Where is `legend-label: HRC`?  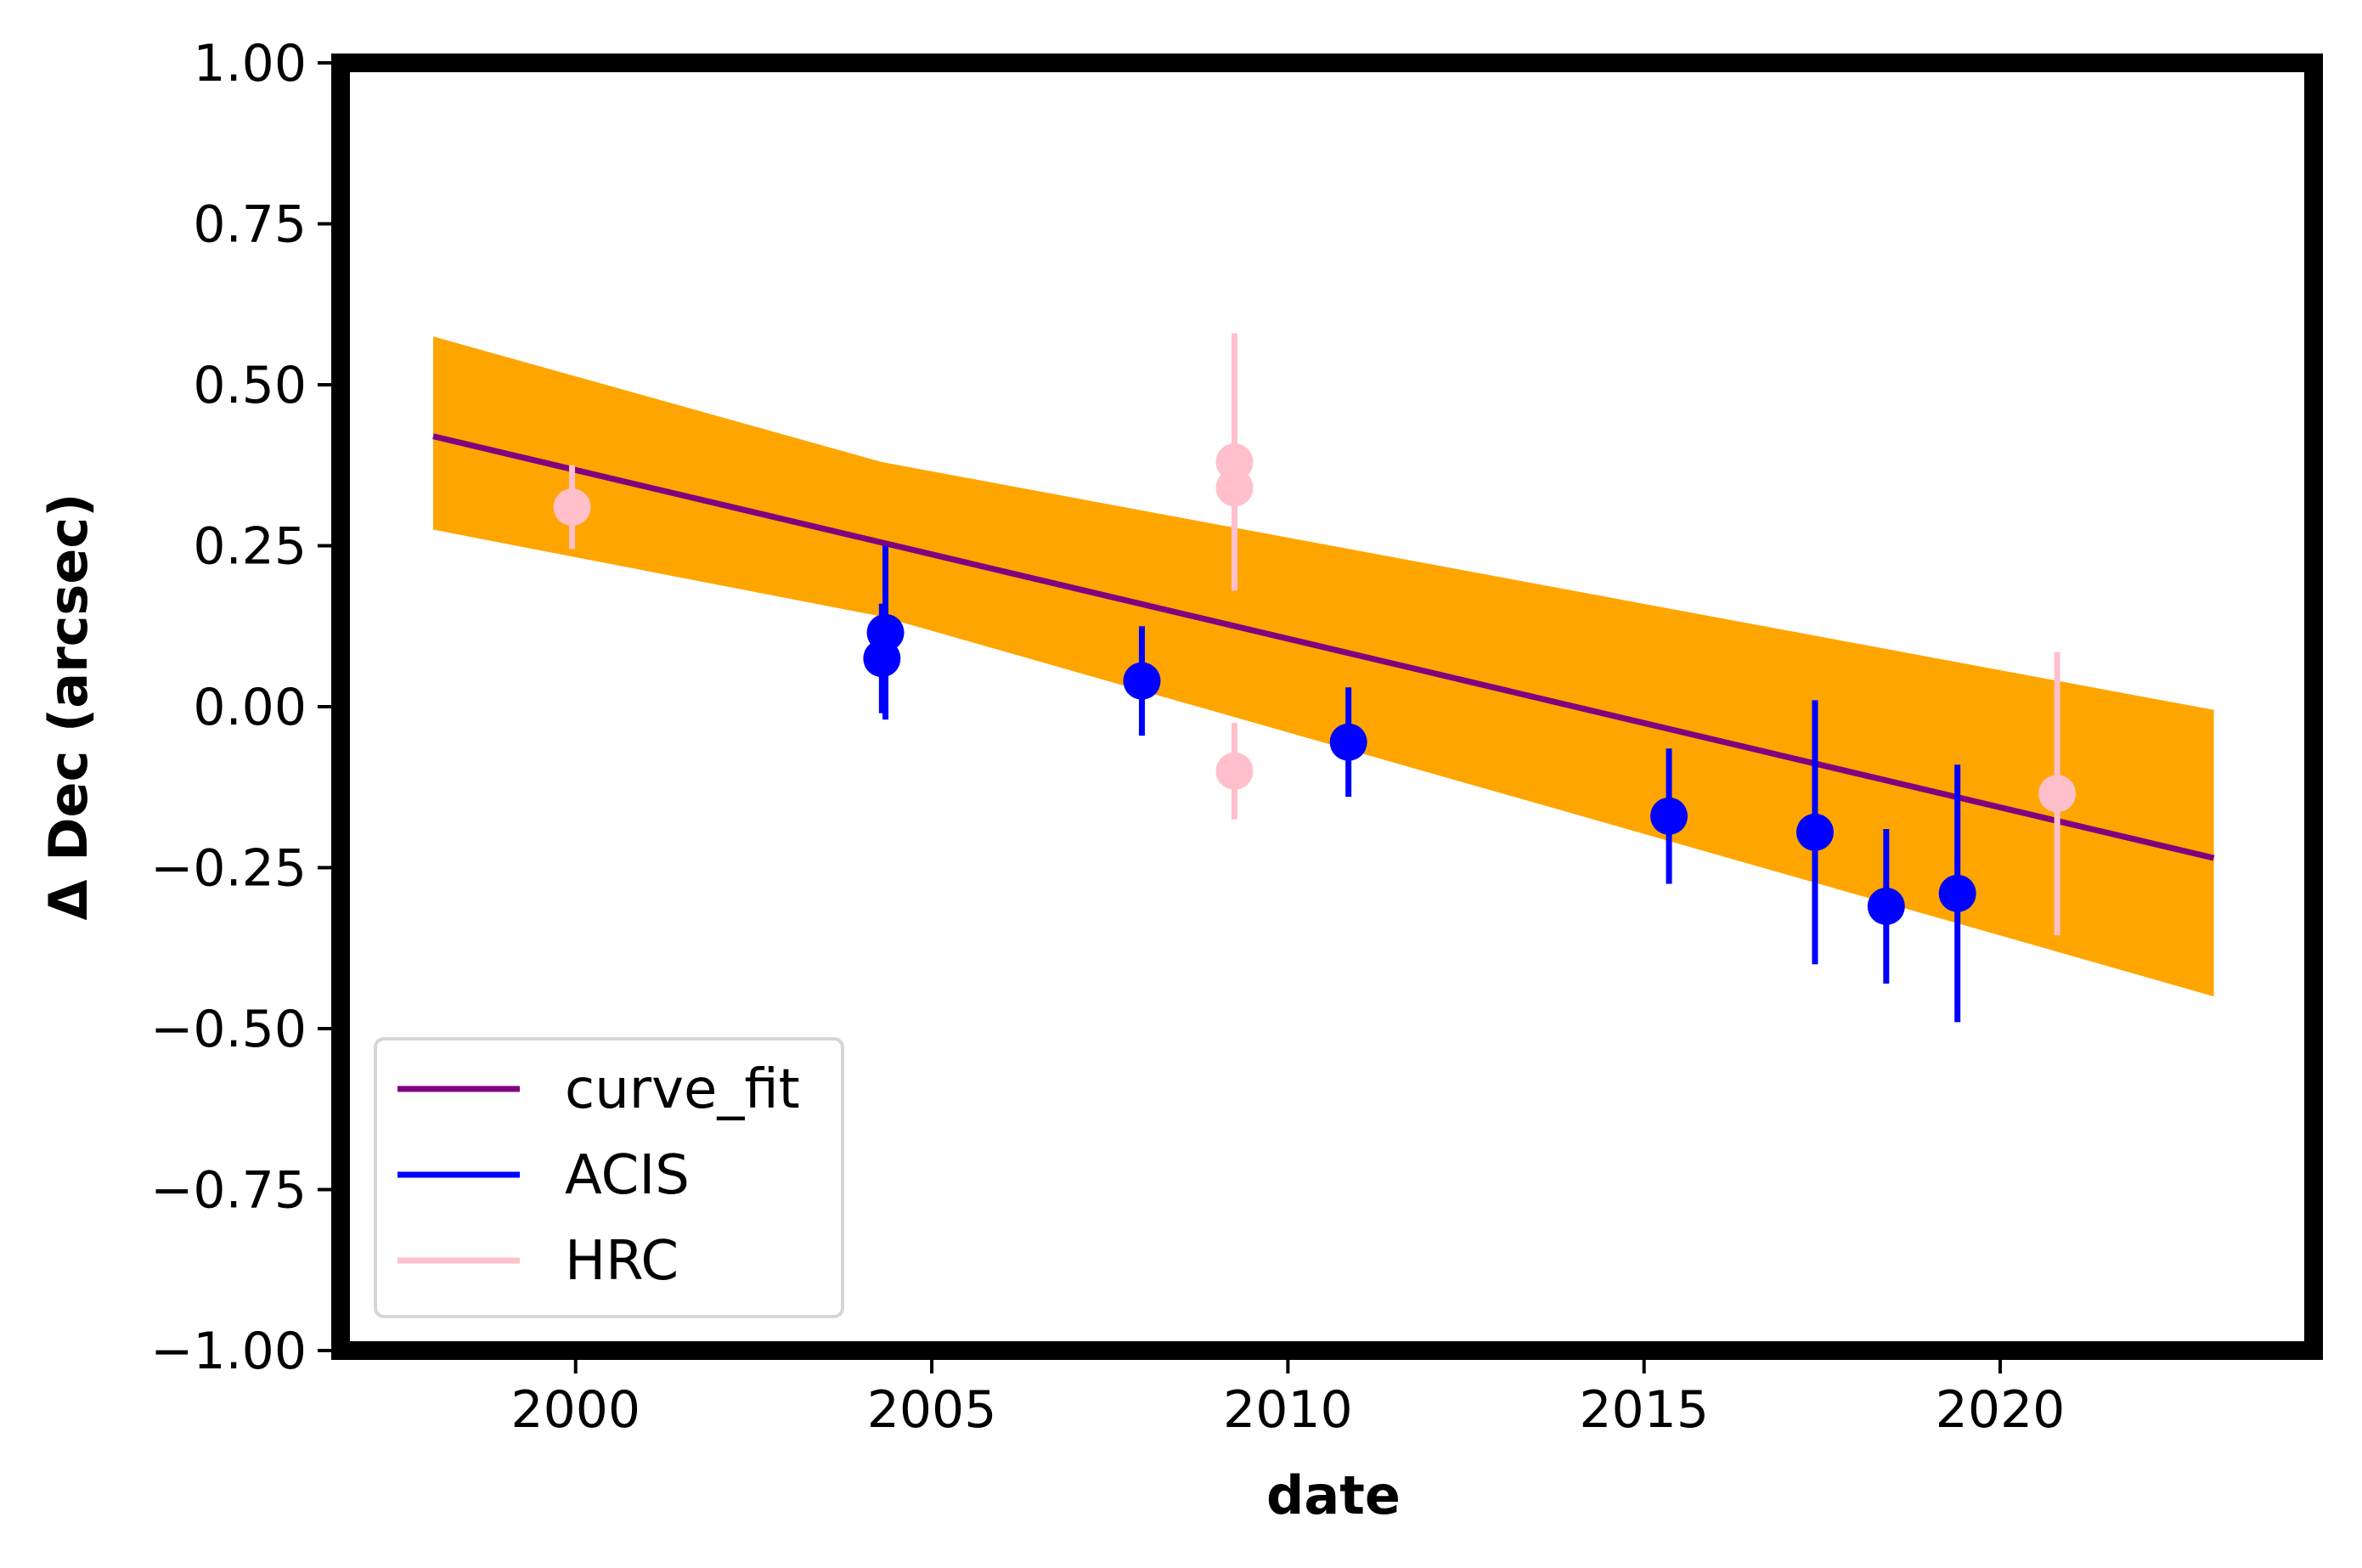
legend-label: HRC is located at coordinates (622, 1261).